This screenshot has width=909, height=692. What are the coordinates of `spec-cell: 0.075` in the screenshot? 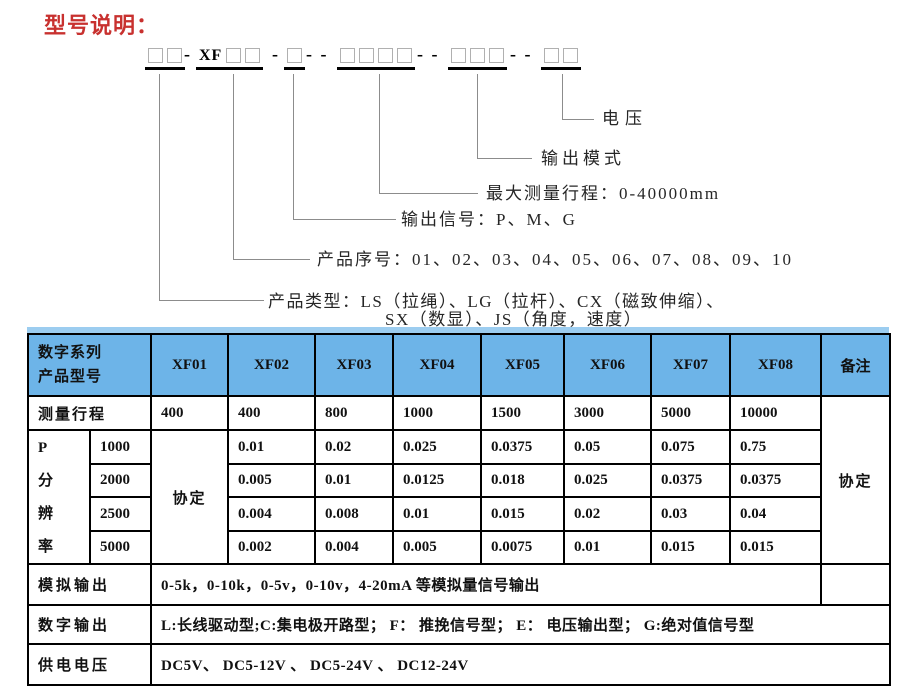 It's located at (691, 447).